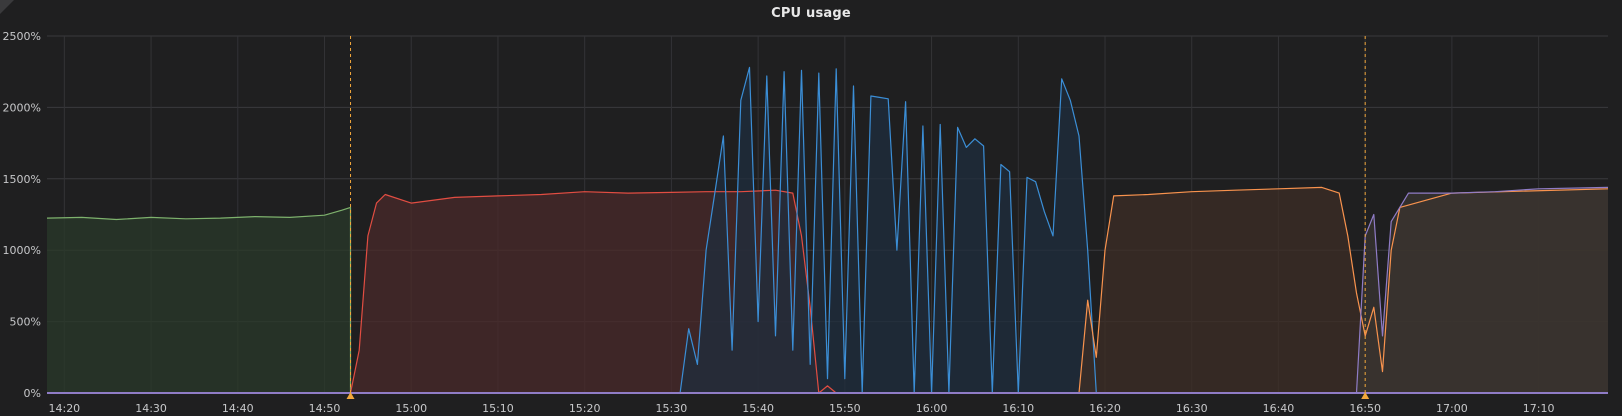 The width and height of the screenshot is (1622, 416). What do you see at coordinates (411, 408) in the screenshot?
I see `x-tick-label: 15:00` at bounding box center [411, 408].